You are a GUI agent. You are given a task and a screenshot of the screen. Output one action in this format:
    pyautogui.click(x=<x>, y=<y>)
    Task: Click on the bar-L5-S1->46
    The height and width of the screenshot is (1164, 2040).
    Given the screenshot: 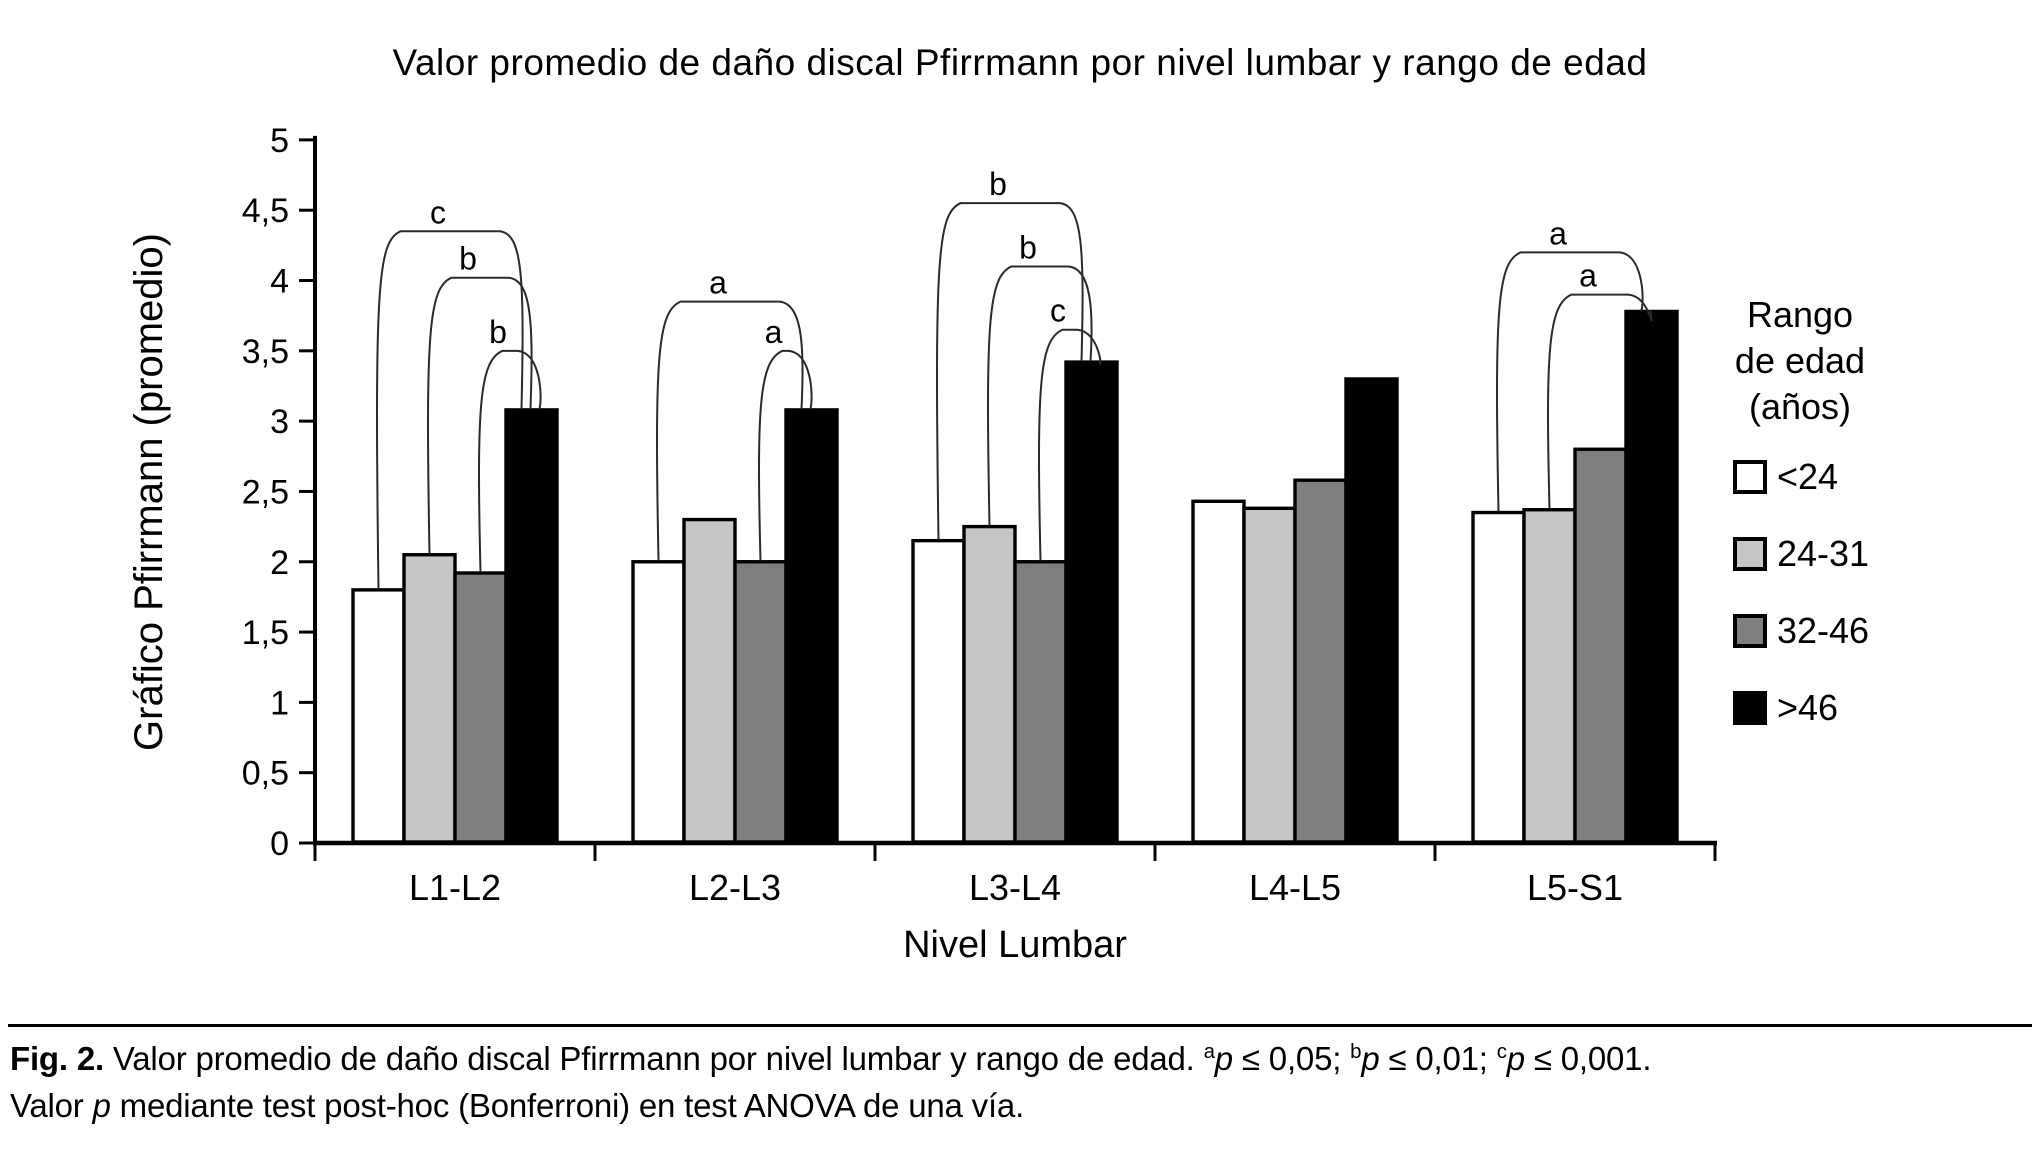 What is the action you would take?
    pyautogui.click(x=1651, y=576)
    